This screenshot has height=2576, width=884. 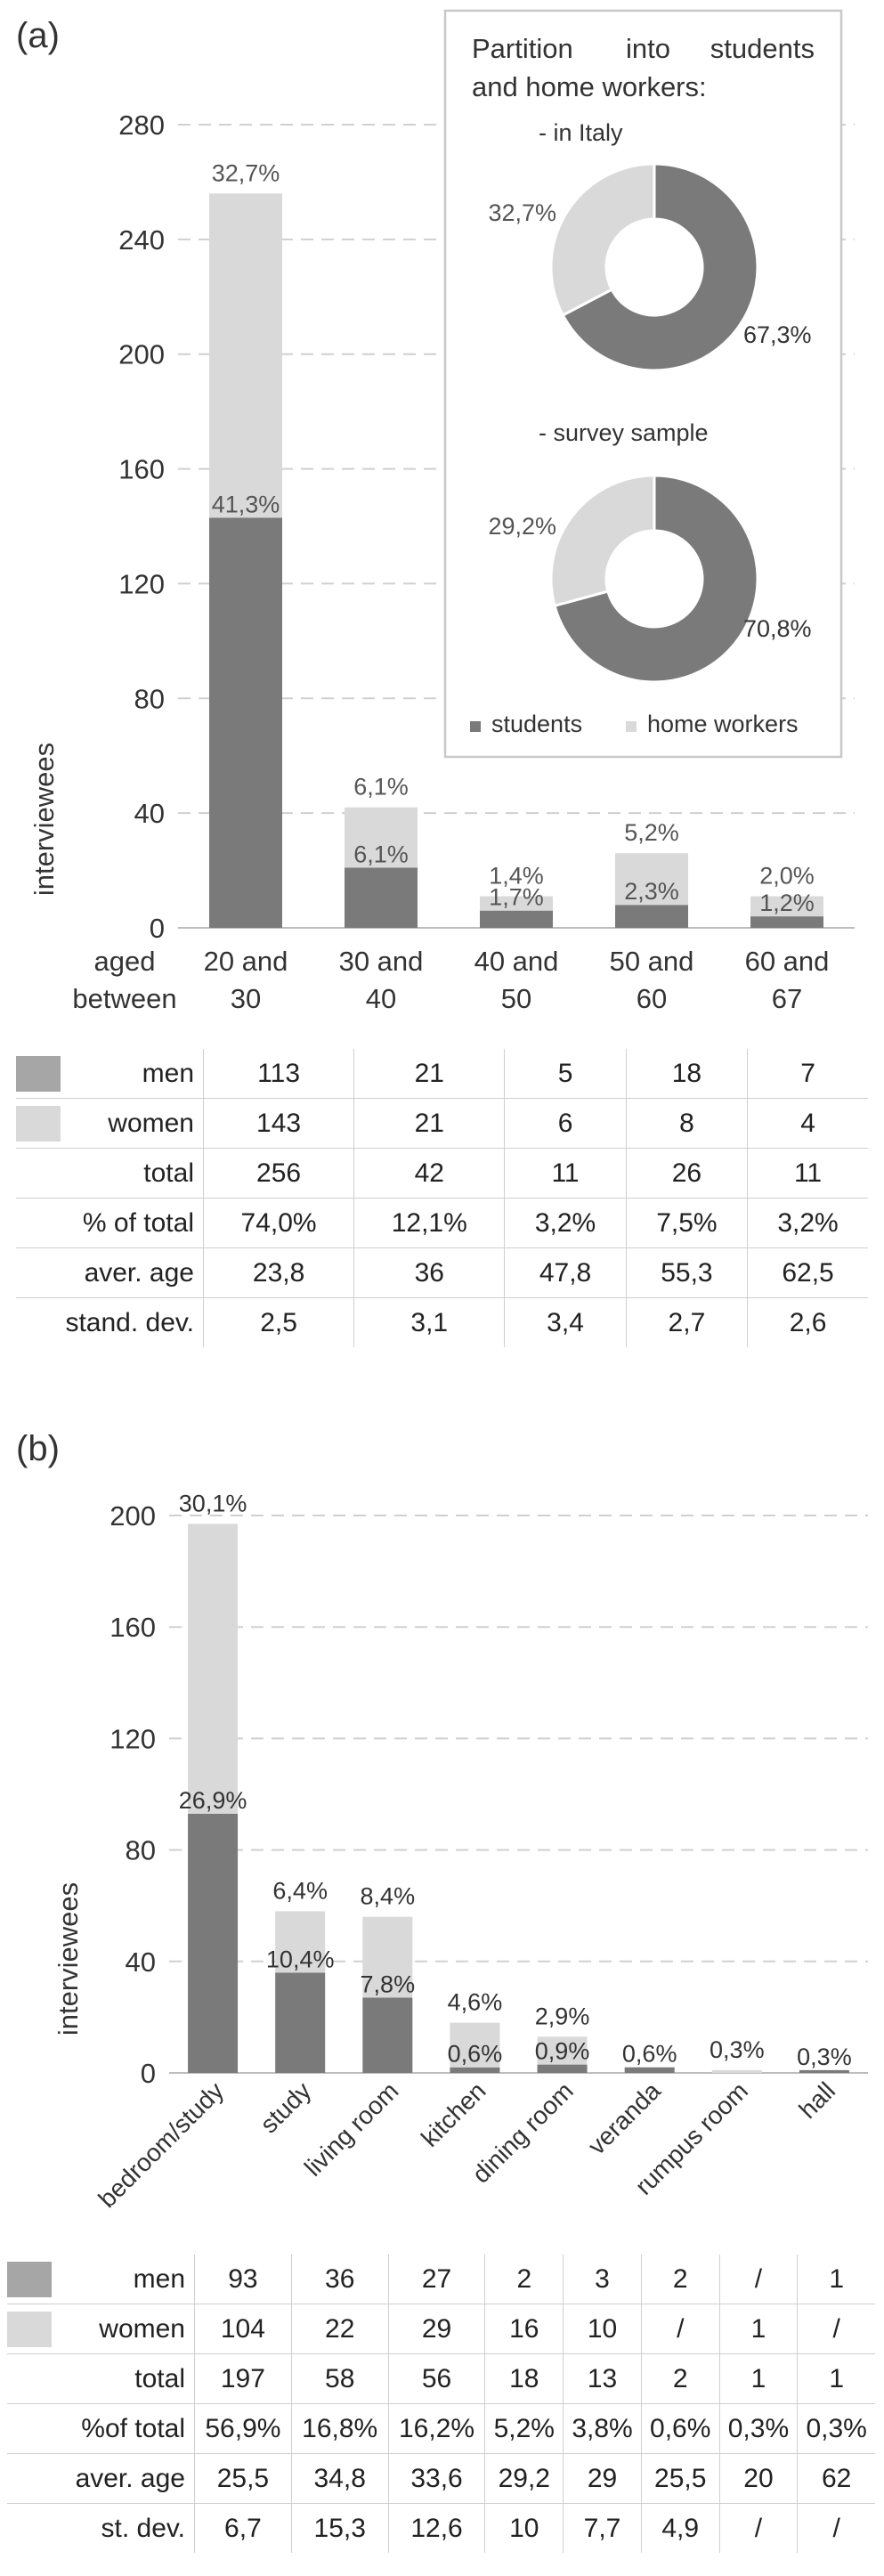 I want to click on table-cell: 2,6, so click(x=807, y=1322).